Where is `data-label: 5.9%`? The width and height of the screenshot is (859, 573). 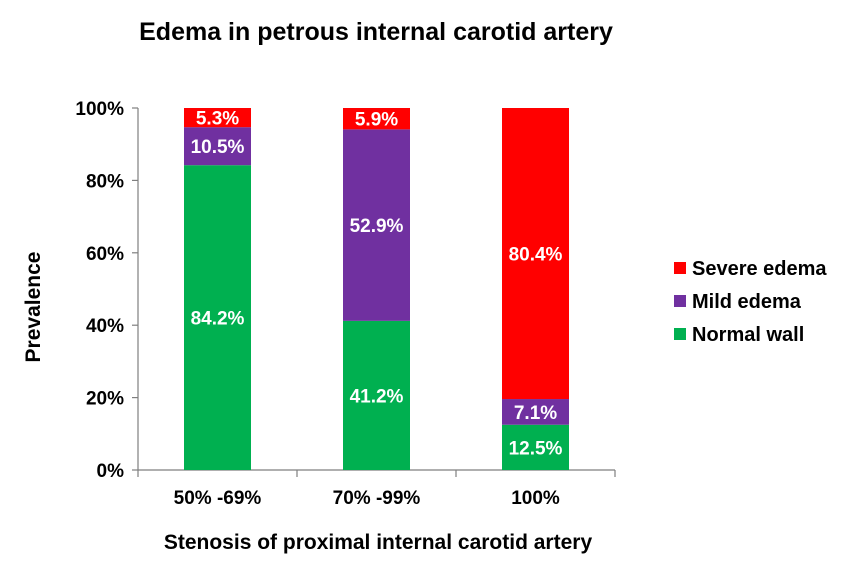 data-label: 5.9% is located at coordinates (376, 120).